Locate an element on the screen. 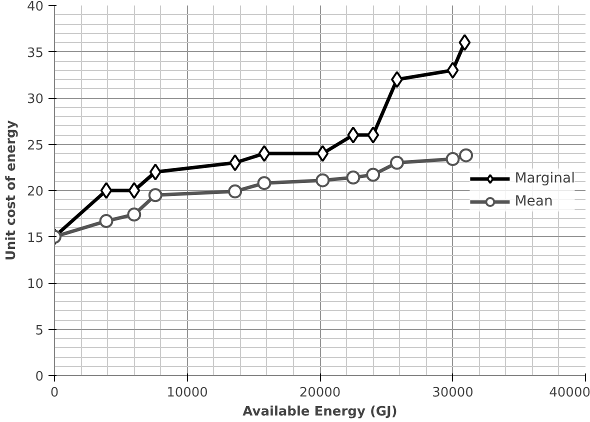 This screenshot has width=590, height=422. y-tick-label: 35 is located at coordinates (35, 53).